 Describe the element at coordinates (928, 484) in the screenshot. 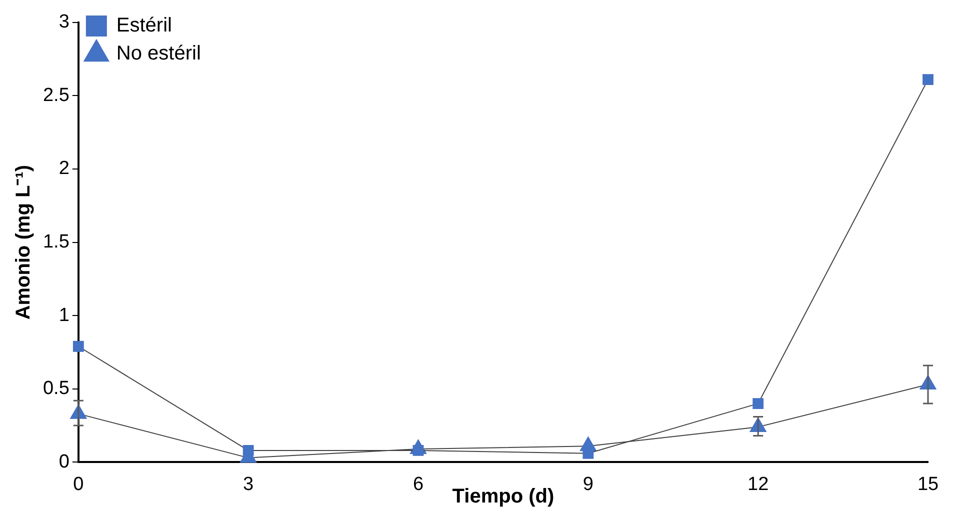

I see `x-tick-label: 15` at that location.